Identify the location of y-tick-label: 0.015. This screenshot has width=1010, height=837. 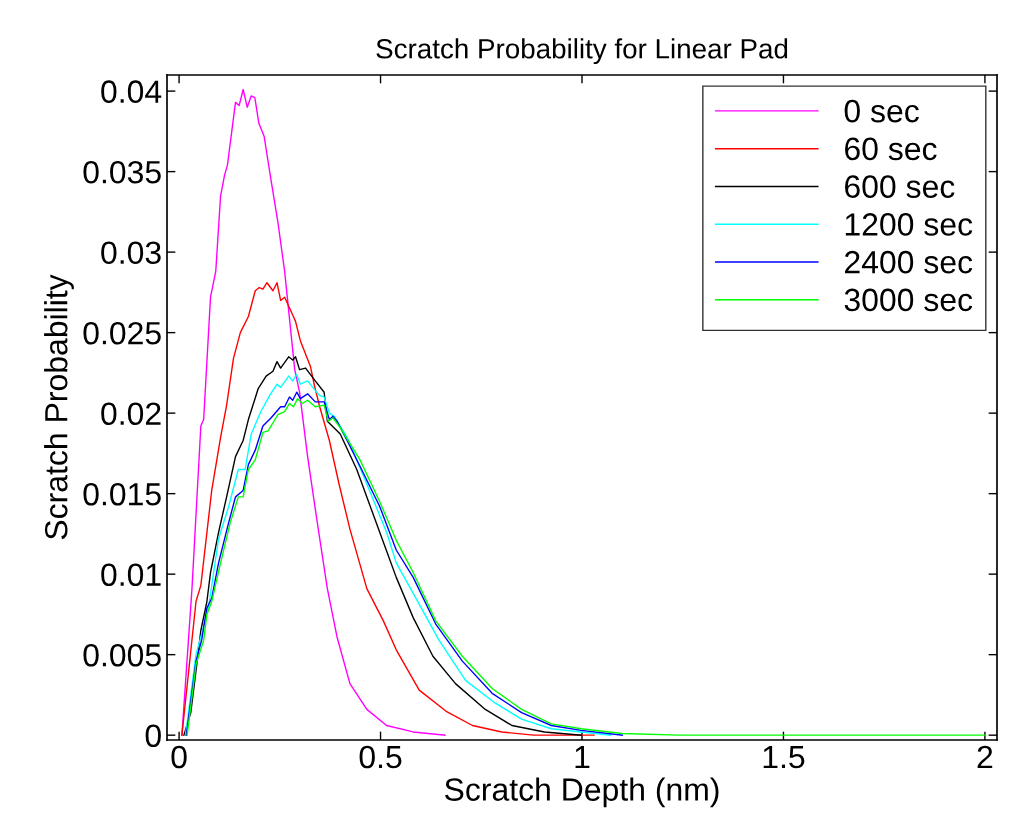
(122, 494).